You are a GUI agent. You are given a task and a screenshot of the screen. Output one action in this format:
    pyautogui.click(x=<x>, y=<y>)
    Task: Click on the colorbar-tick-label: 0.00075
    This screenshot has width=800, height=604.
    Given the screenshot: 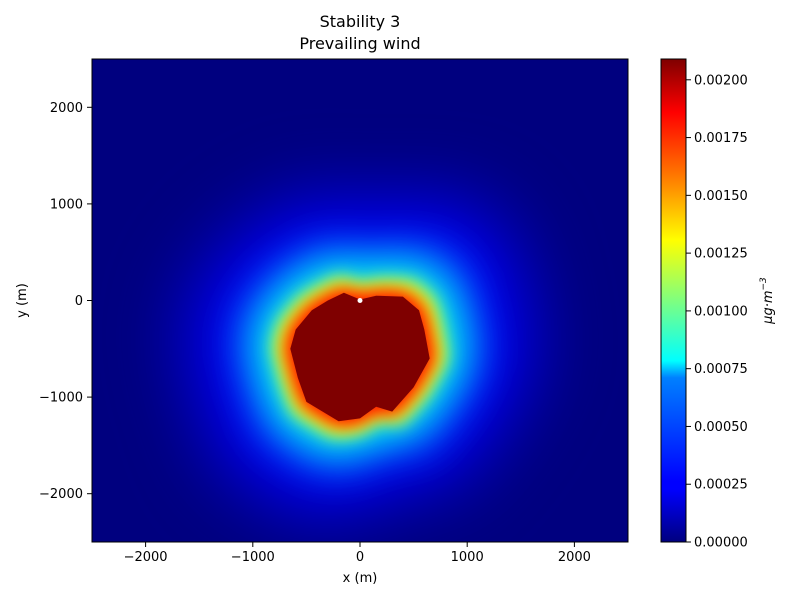 What is the action you would take?
    pyautogui.click(x=721, y=369)
    